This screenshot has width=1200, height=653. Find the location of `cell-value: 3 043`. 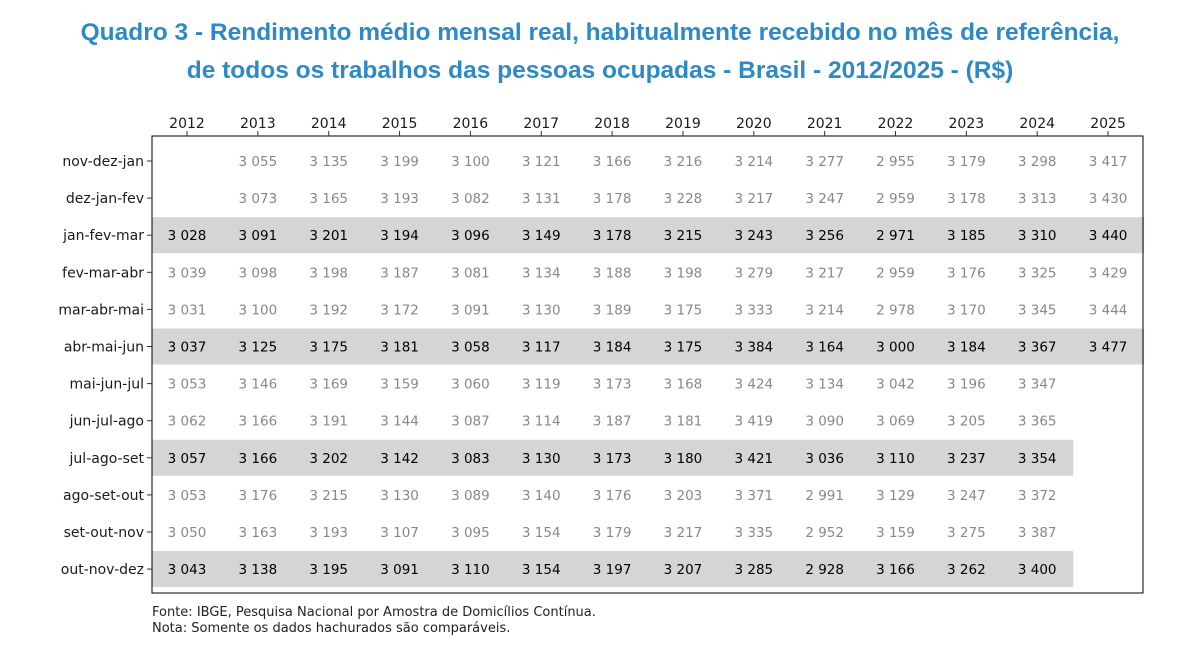

cell-value: 3 043 is located at coordinates (187, 570).